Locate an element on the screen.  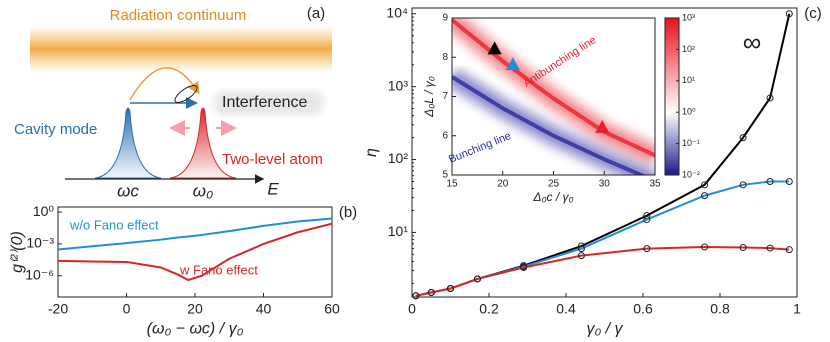
y-tick-label: 7 is located at coordinates (445, 96).